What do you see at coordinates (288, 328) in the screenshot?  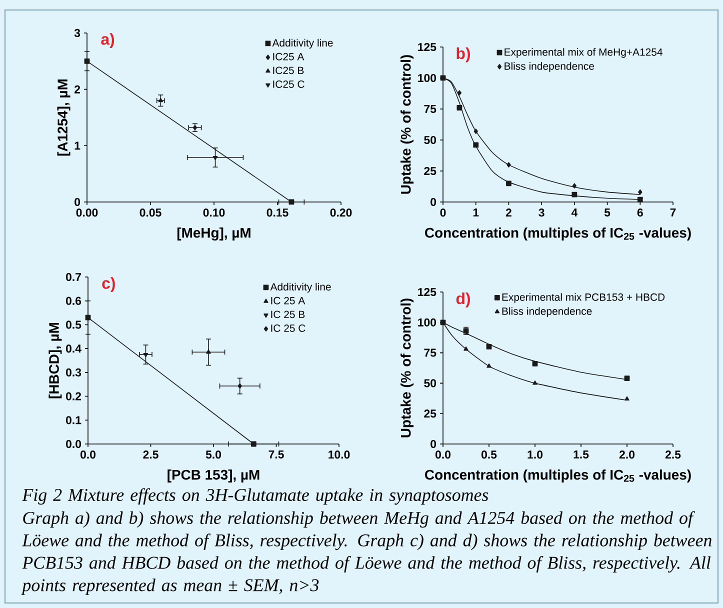 I see `legend-label: IC 25 C` at bounding box center [288, 328].